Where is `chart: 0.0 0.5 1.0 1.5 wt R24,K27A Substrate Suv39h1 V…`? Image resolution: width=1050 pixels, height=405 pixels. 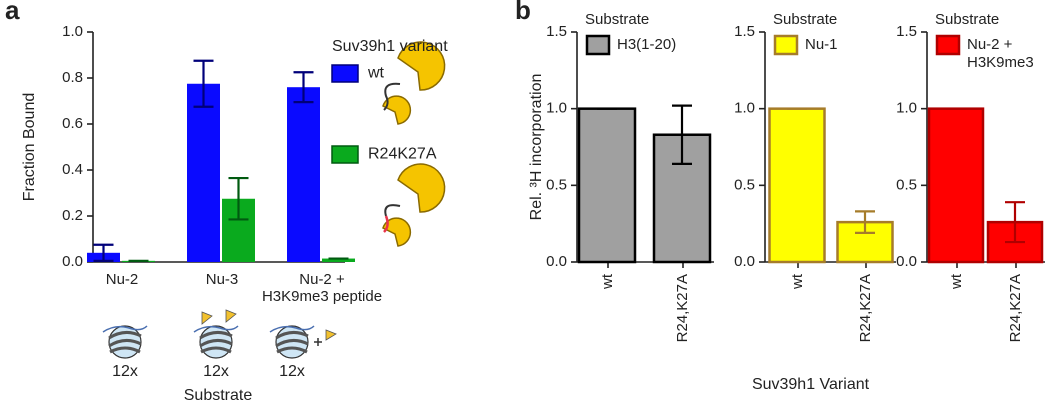
chart: 0.0 0.5 1.0 1.5 wt R24,K27A Substrate Suv39h1 V… is located at coordinates (815, 202).